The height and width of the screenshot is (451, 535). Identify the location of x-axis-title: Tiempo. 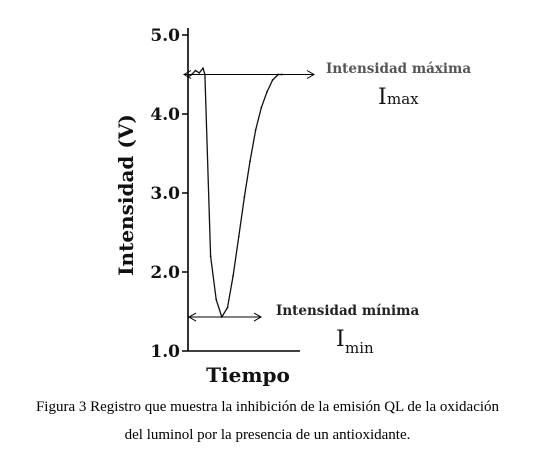
(248, 375).